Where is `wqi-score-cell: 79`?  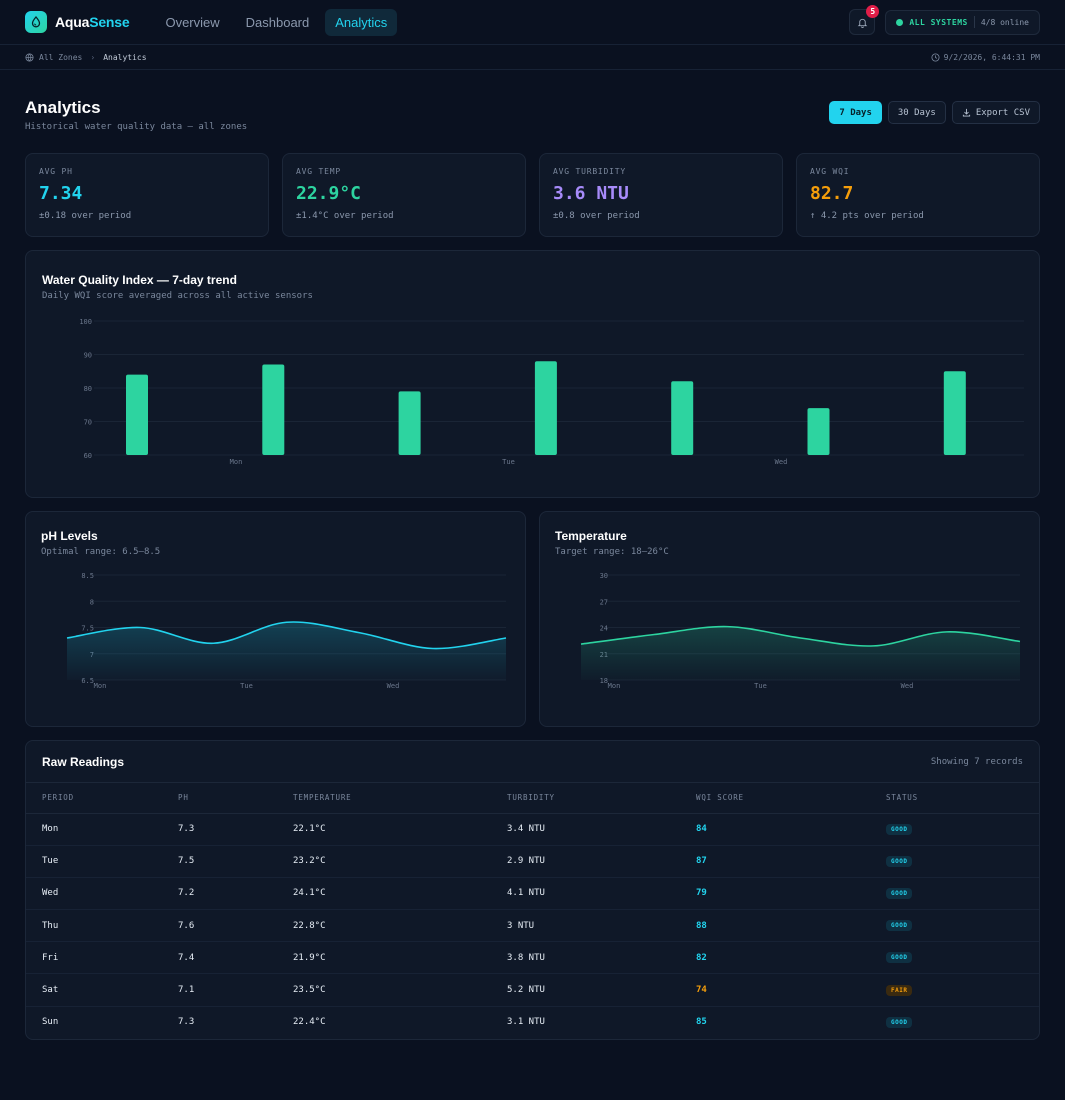
wqi-score-cell: 79 is located at coordinates (791, 894).